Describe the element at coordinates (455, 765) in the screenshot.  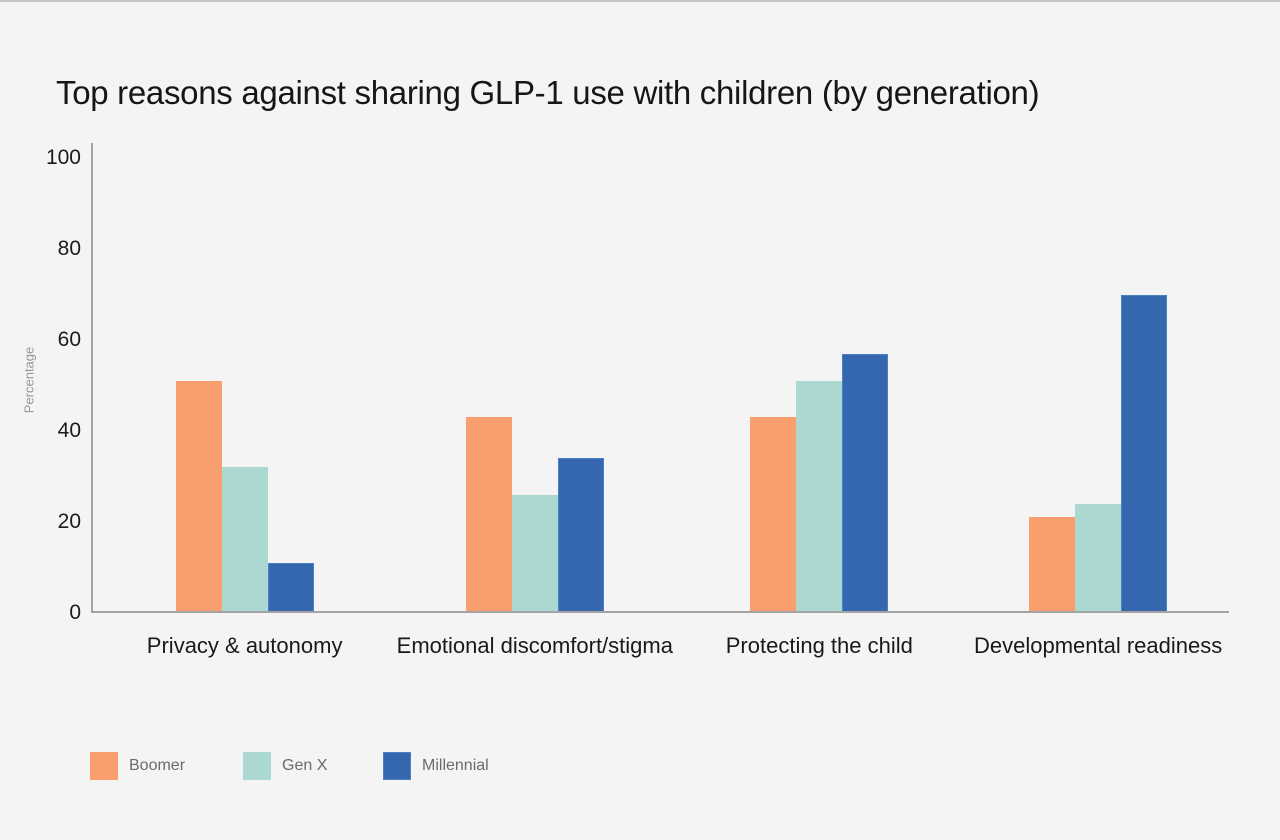
I see `legend-label-millennial: Millennial` at that location.